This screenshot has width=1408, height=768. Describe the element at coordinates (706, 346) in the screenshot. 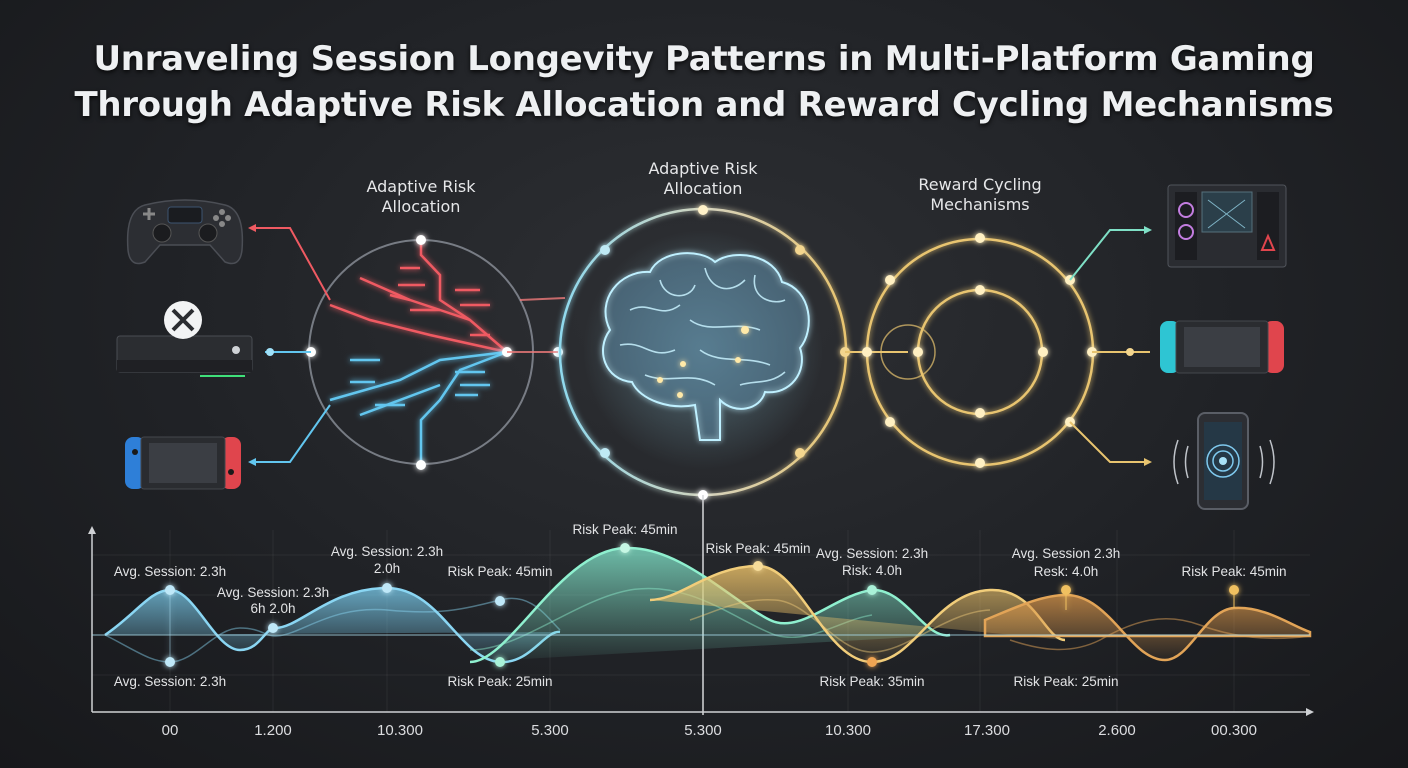

I see `brain-icon` at that location.